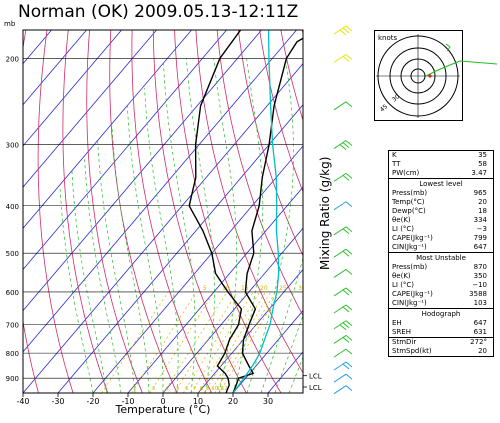 This screenshot has width=500, height=423. What do you see at coordinates (233, 401) in the screenshot?
I see `temp-tick-label: 20` at bounding box center [233, 401].